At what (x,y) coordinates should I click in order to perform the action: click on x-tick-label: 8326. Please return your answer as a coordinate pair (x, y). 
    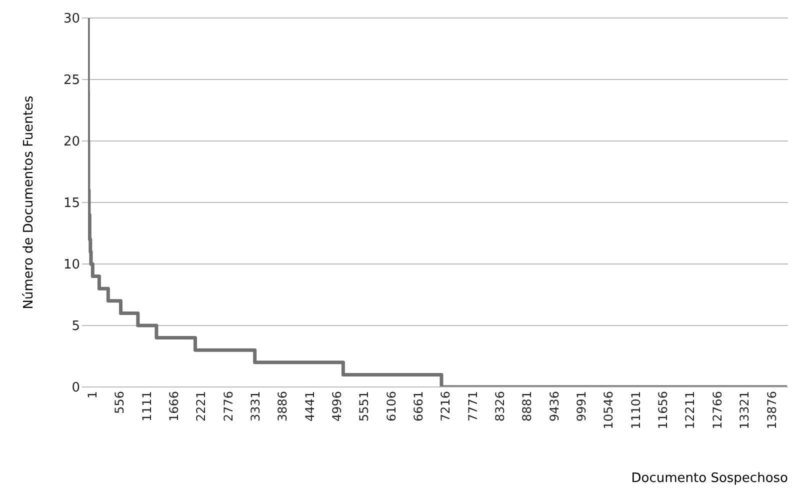
    Looking at the image, I should click on (500, 406).